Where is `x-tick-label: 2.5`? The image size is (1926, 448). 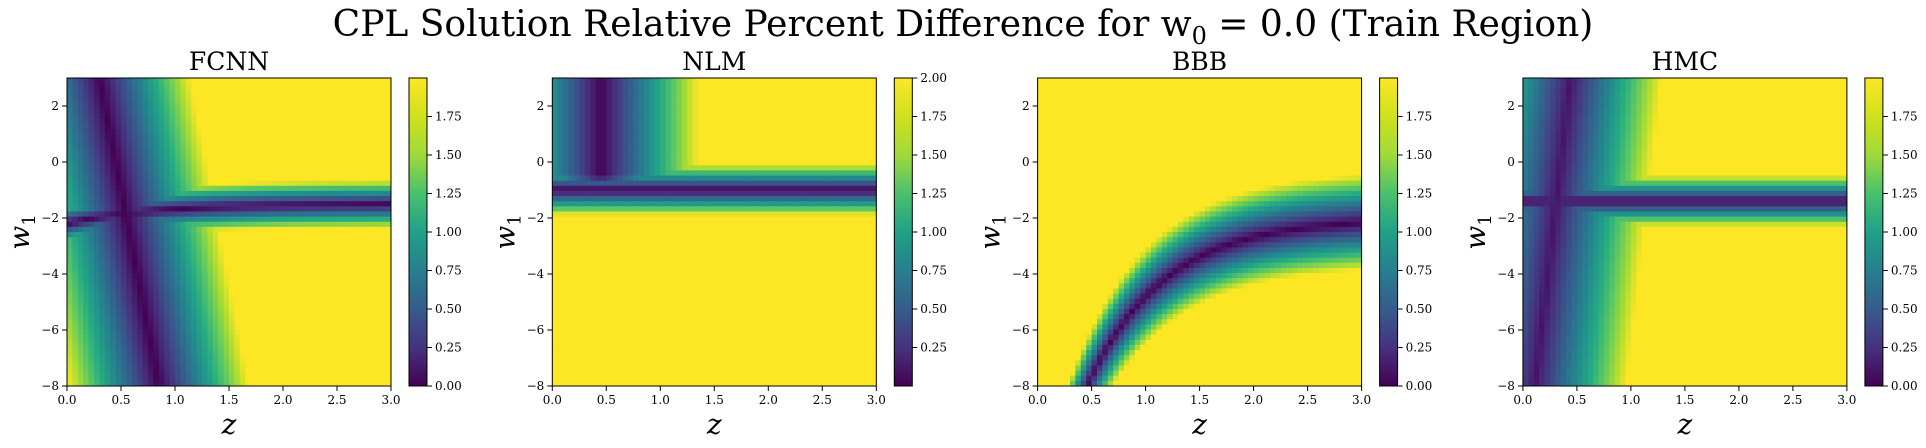
x-tick-label: 2.5 is located at coordinates (336, 400).